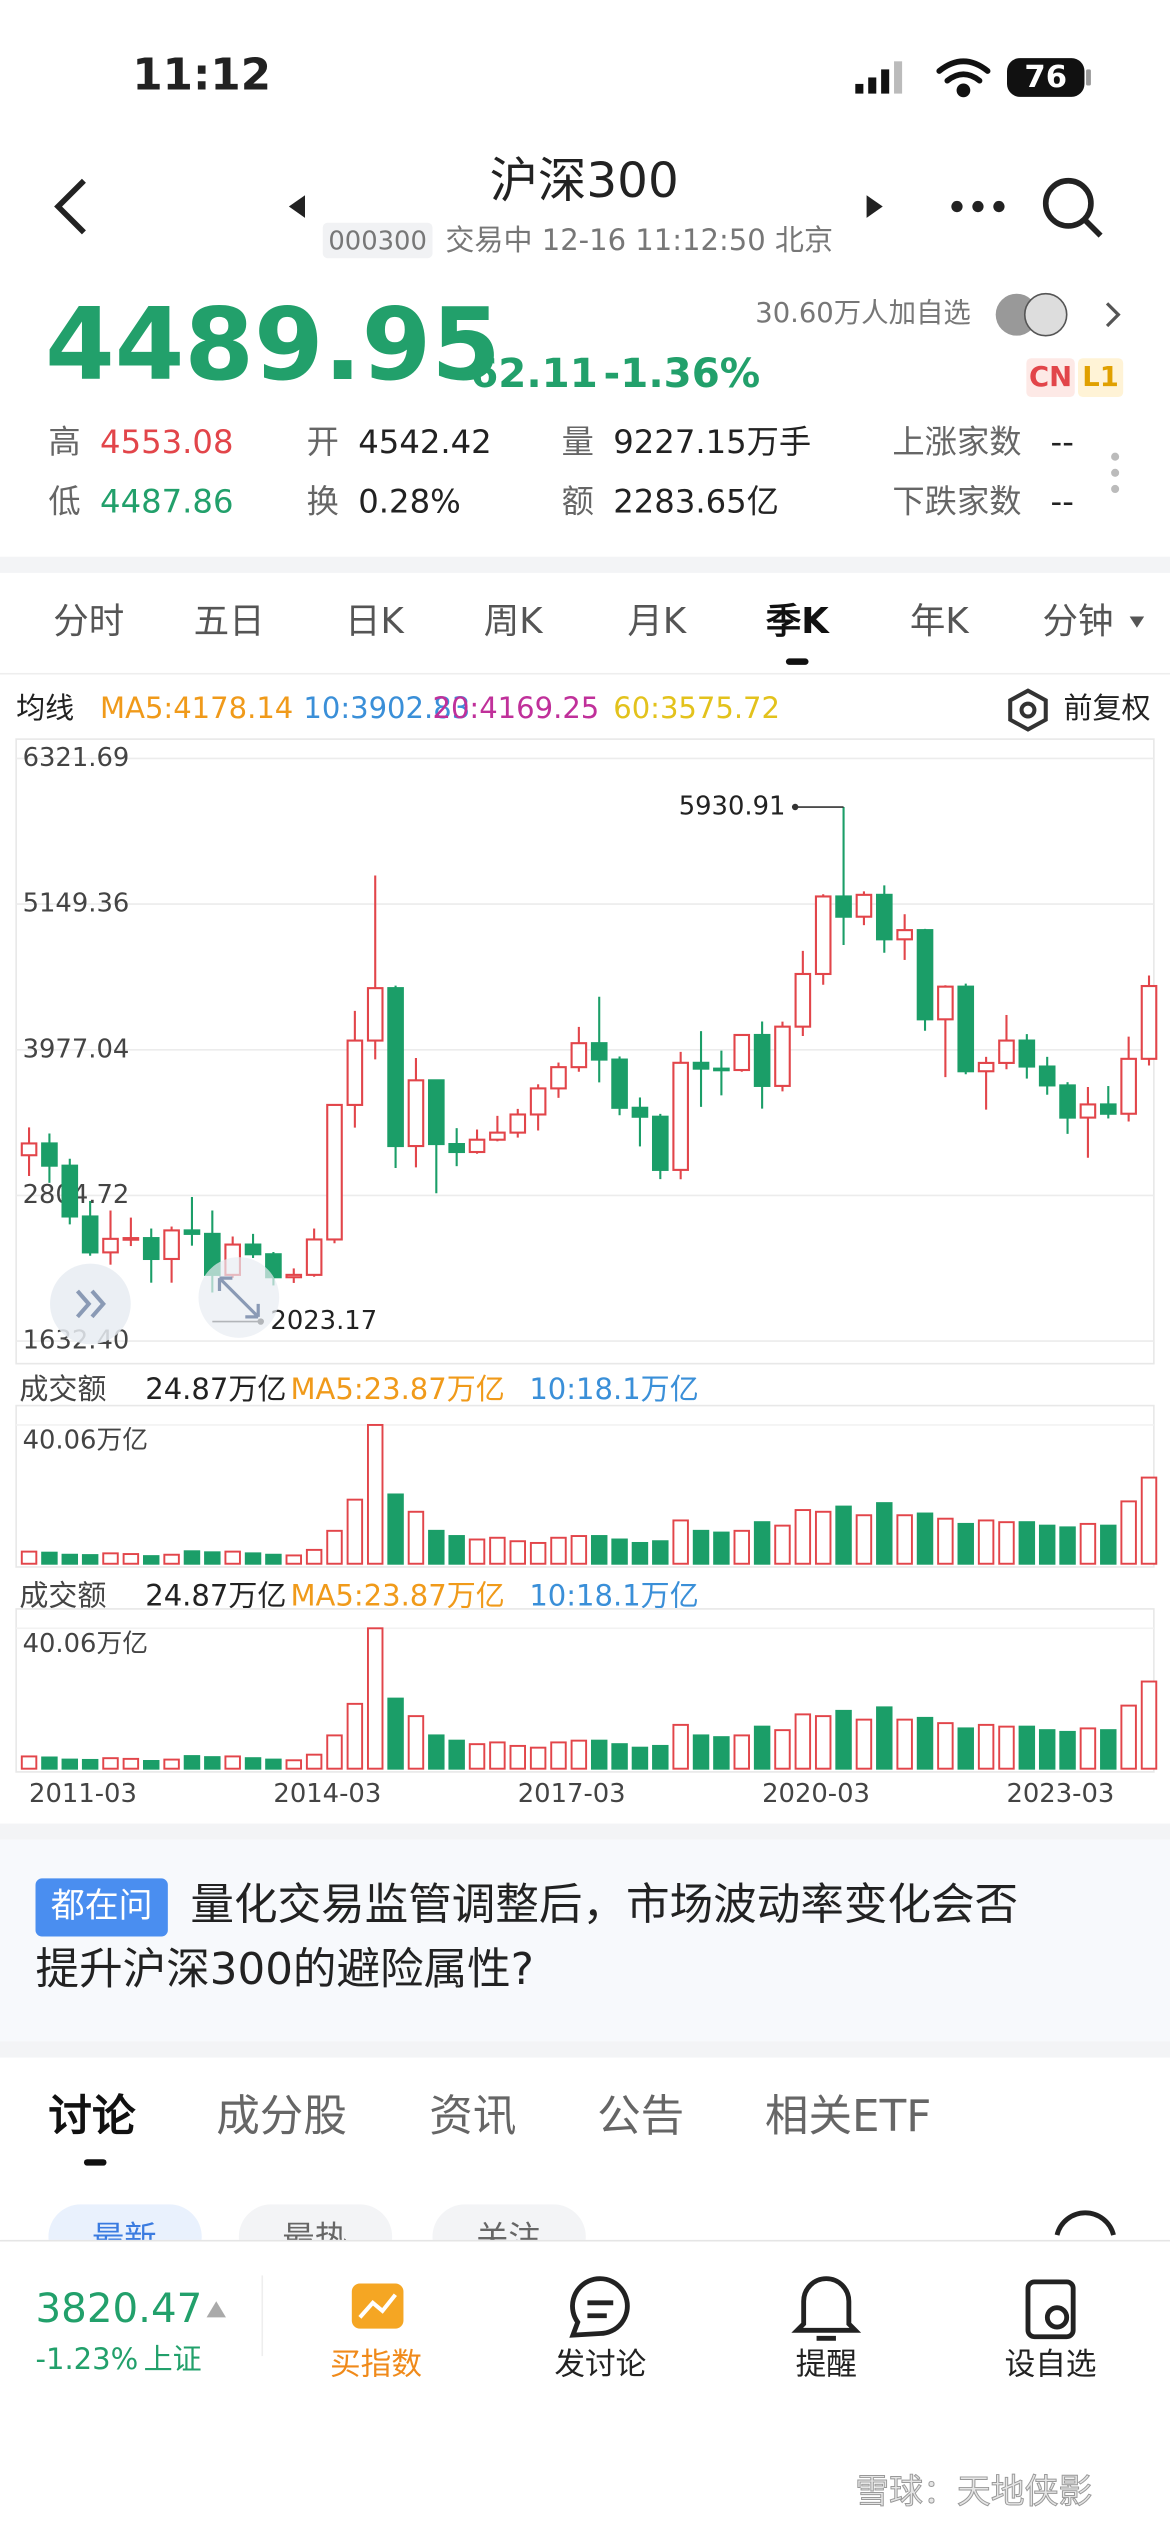 Image resolution: width=1170 pixels, height=2532 pixels. I want to click on annotation-dot, so click(795, 807).